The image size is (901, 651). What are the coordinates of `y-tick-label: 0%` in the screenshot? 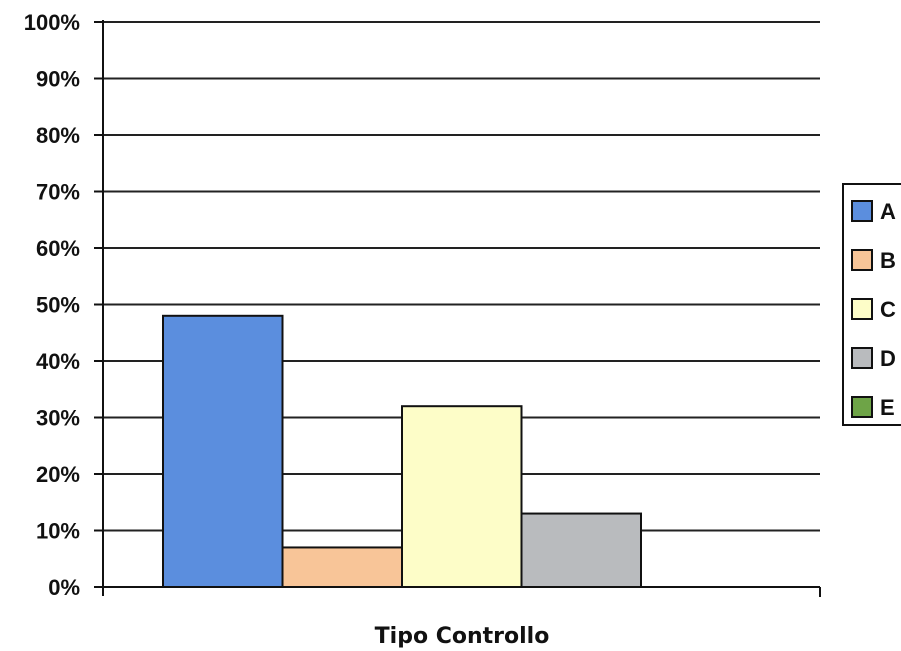 It's located at (64, 587).